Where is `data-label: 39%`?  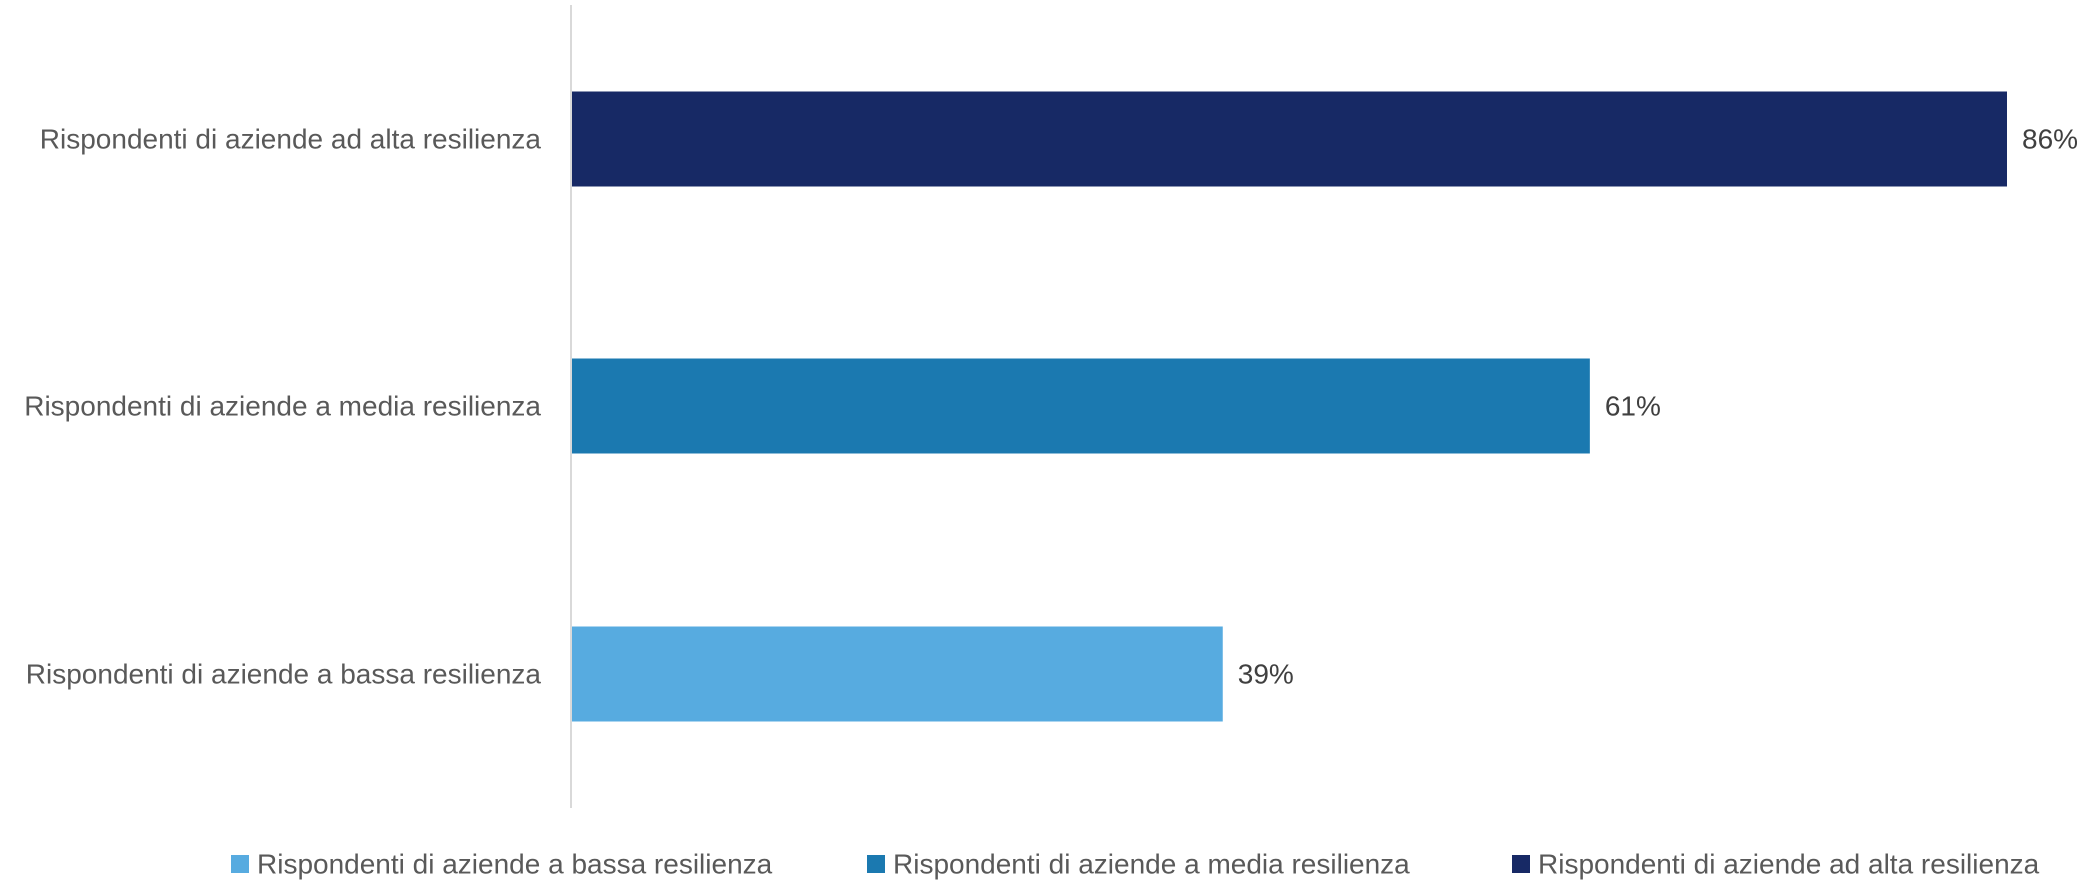
data-label: 39% is located at coordinates (1266, 674).